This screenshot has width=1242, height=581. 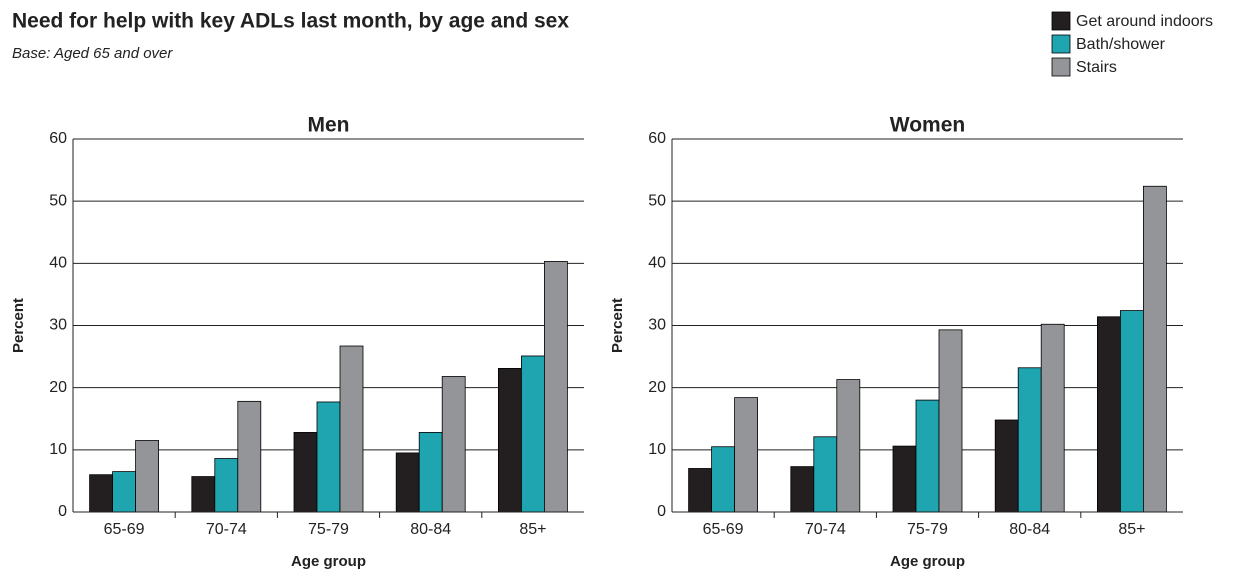 I want to click on legend-label: Get around indoors, so click(x=1144, y=21).